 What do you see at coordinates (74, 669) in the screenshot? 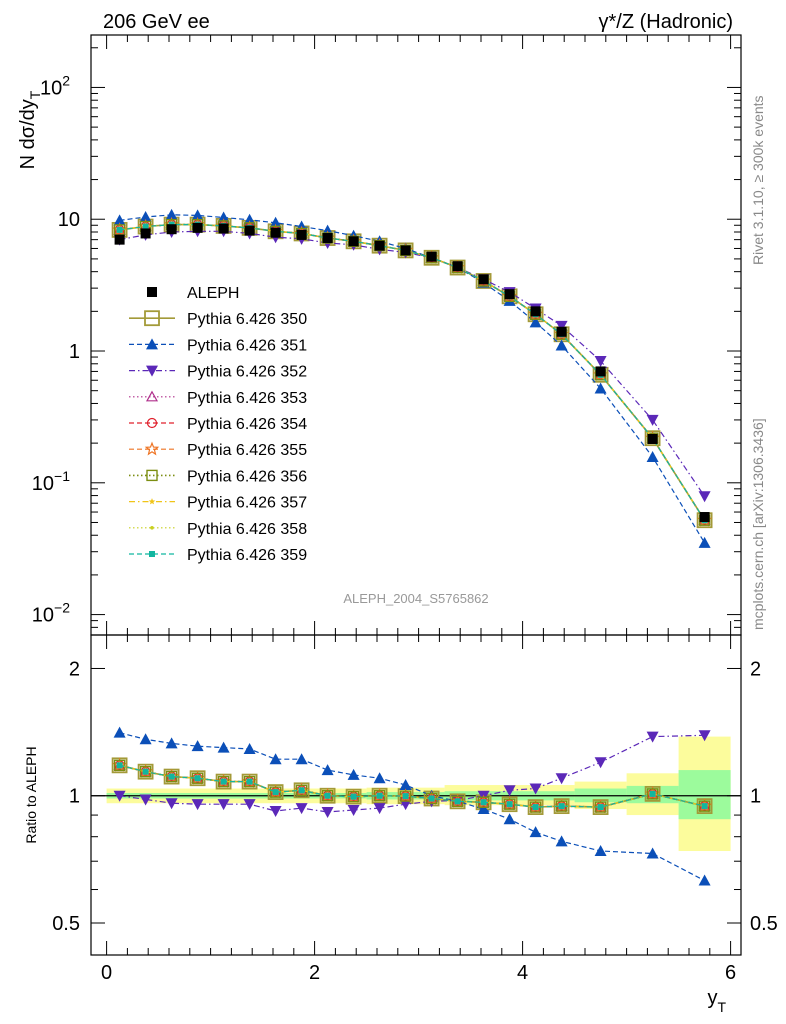
I see `y-tick-label: 2` at bounding box center [74, 669].